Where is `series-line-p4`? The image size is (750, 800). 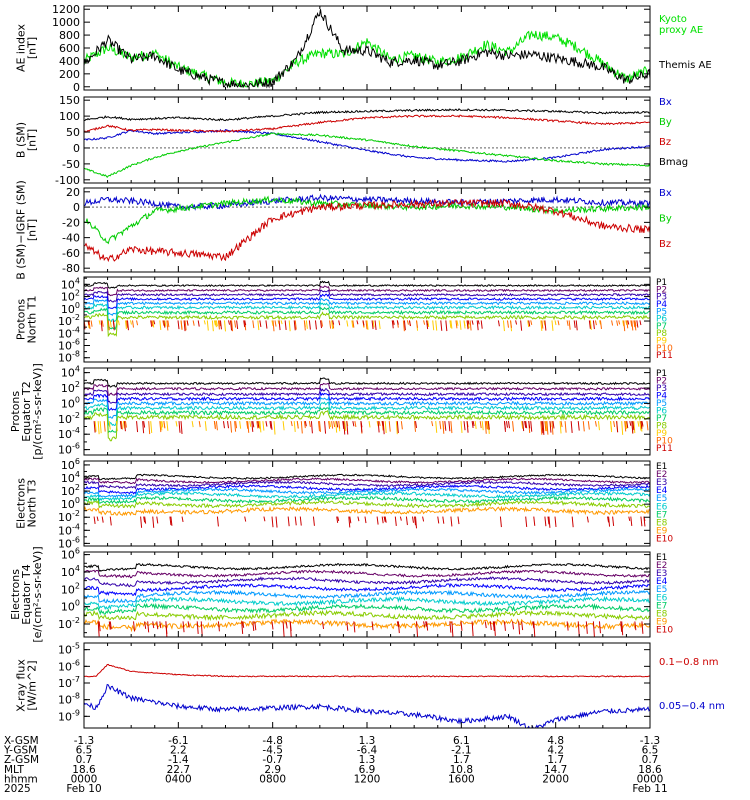
series-line-p4 is located at coordinates (367, 401).